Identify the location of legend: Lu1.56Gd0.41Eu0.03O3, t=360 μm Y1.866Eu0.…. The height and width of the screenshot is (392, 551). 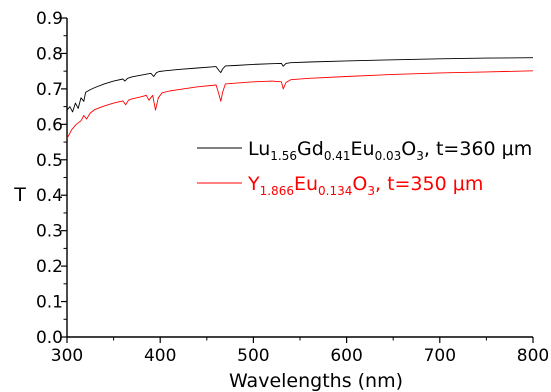
(364, 168).